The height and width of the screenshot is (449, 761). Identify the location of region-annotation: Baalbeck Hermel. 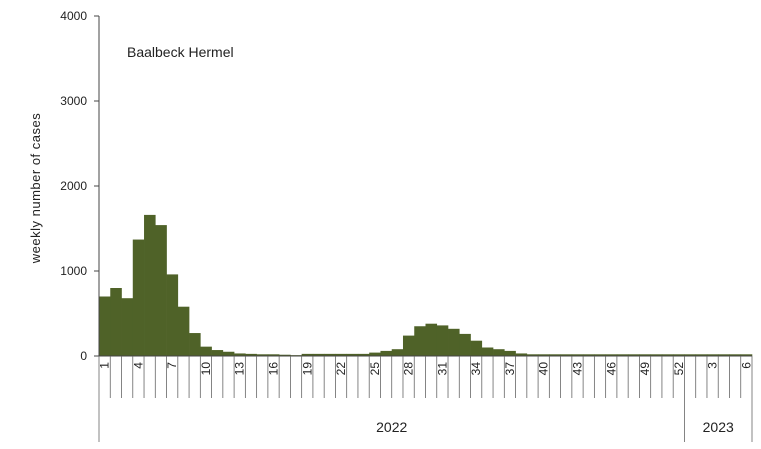
(180, 52).